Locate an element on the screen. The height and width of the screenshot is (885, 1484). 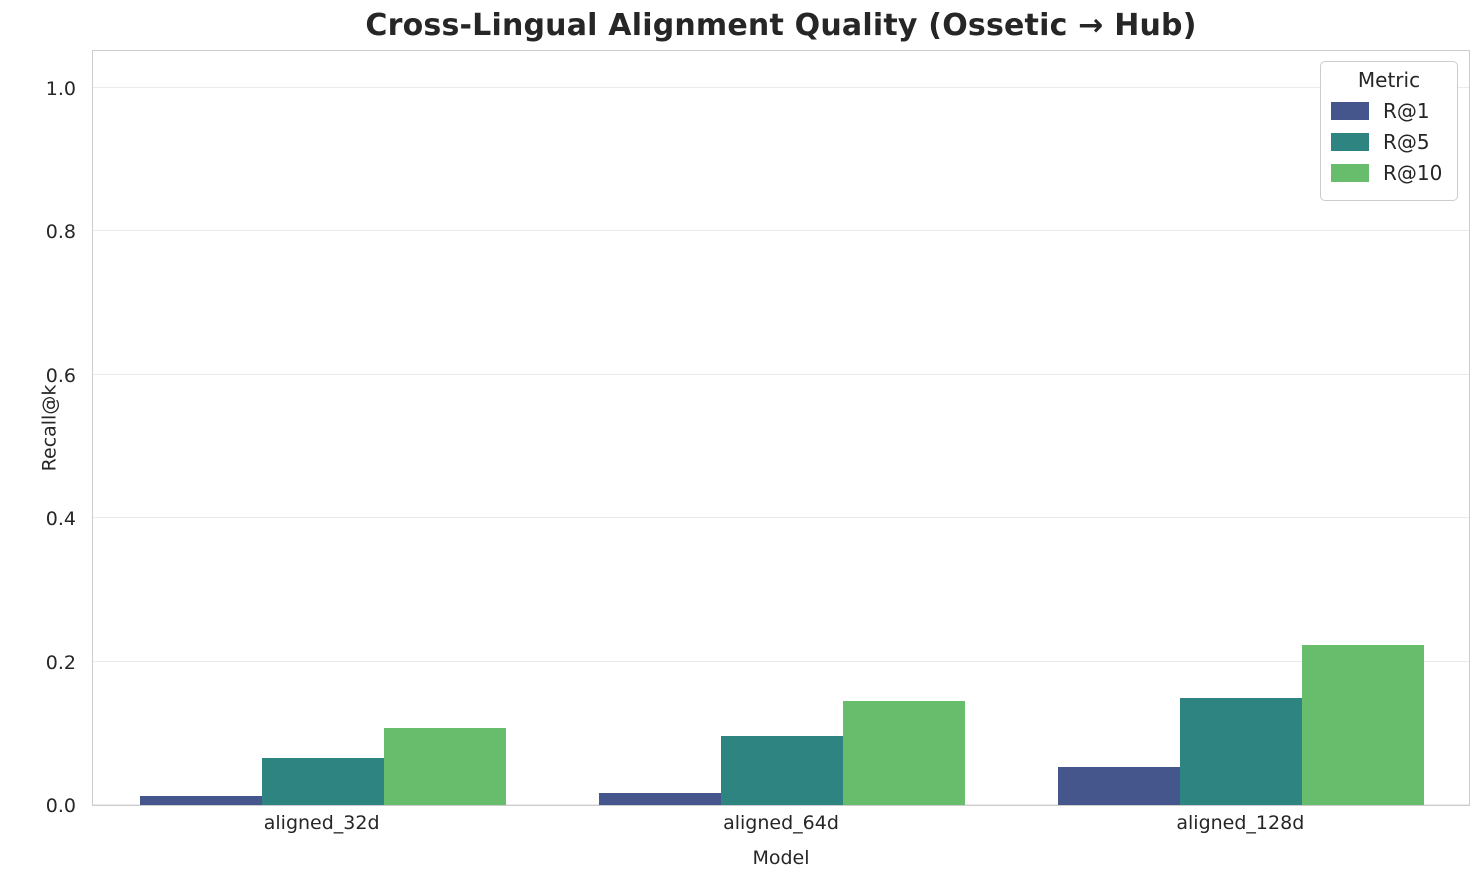
bar-aligned_128d-R@10 is located at coordinates (1363, 725).